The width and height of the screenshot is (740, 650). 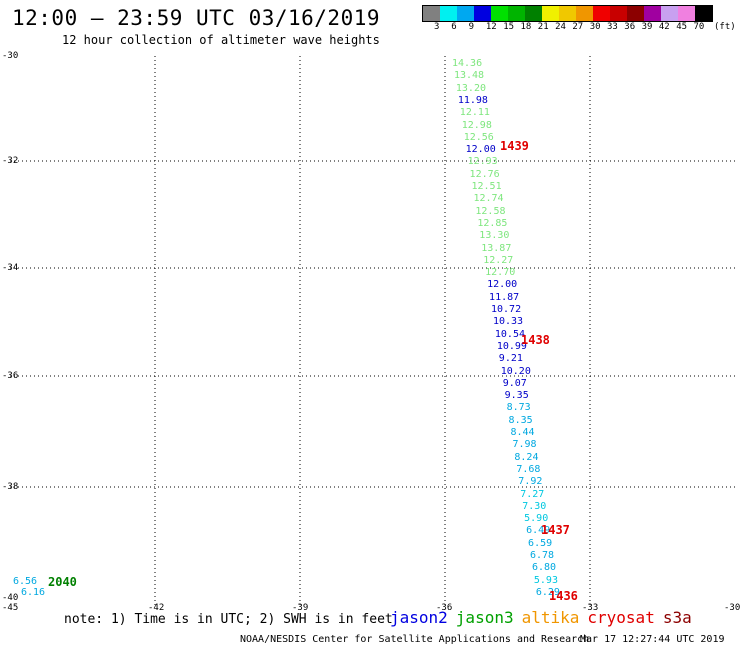 I want to click on wave-height-value: 12.98, so click(x=476, y=125).